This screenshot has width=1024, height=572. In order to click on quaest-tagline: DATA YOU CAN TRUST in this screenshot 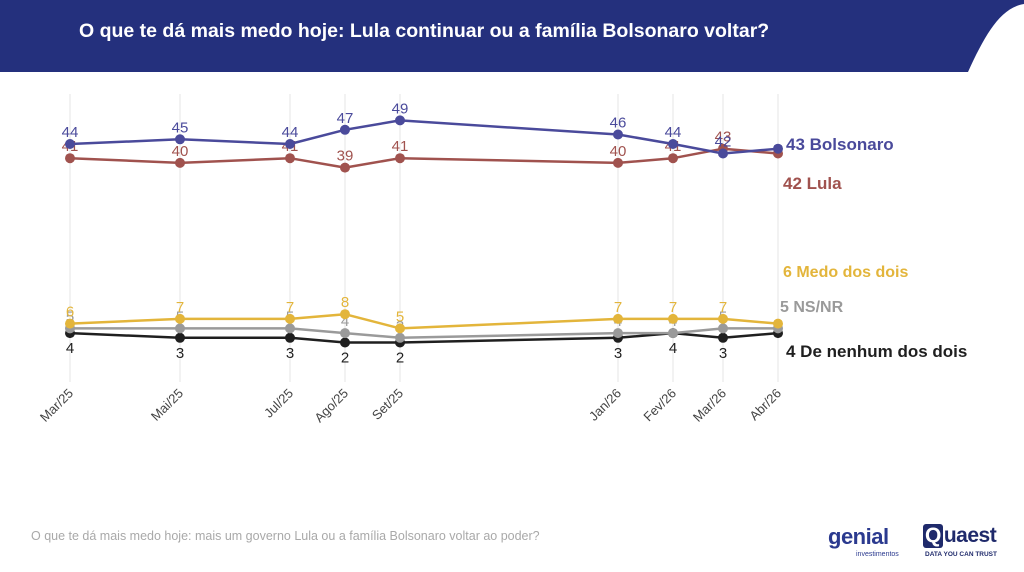, I will do `click(961, 554)`.